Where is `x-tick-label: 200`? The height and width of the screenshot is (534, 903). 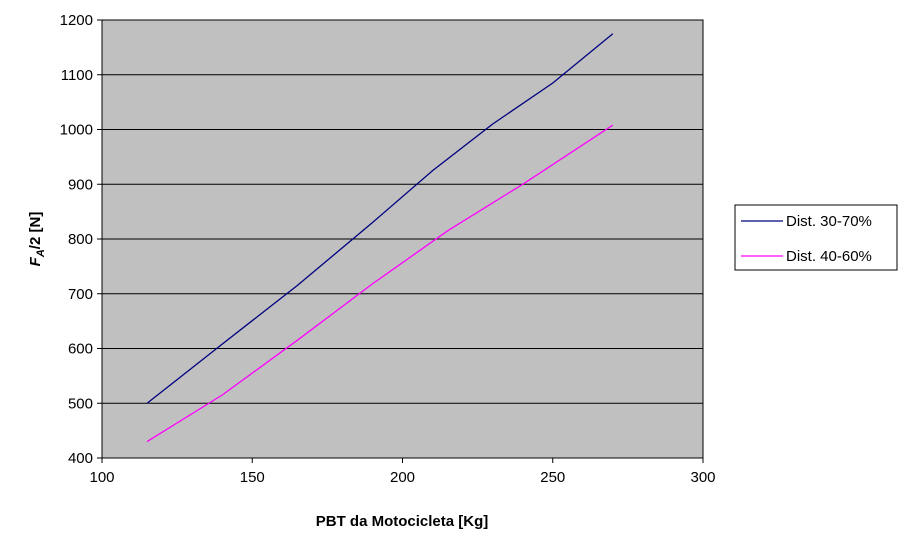
x-tick-label: 200 is located at coordinates (402, 477).